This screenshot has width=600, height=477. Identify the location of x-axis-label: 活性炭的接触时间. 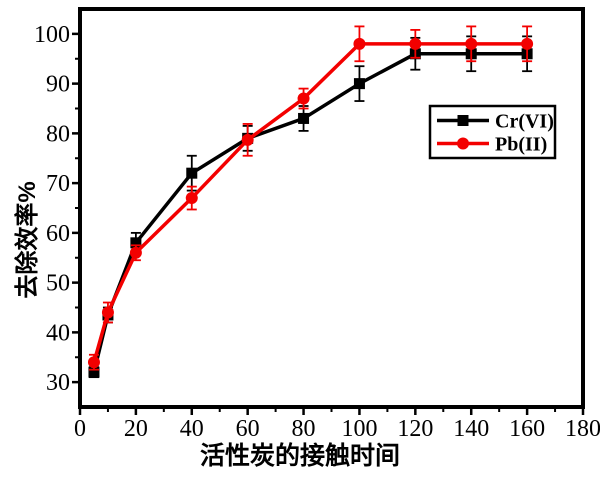
(300, 455).